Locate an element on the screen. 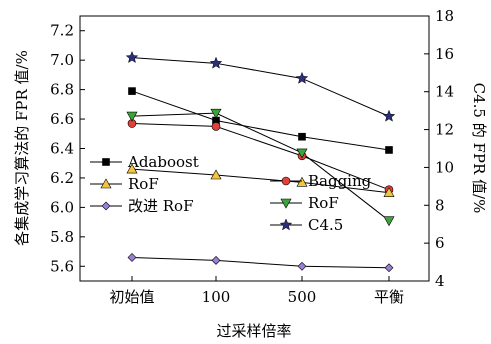 The image size is (491, 344). y-tick-label: 5.8 is located at coordinates (62, 237).